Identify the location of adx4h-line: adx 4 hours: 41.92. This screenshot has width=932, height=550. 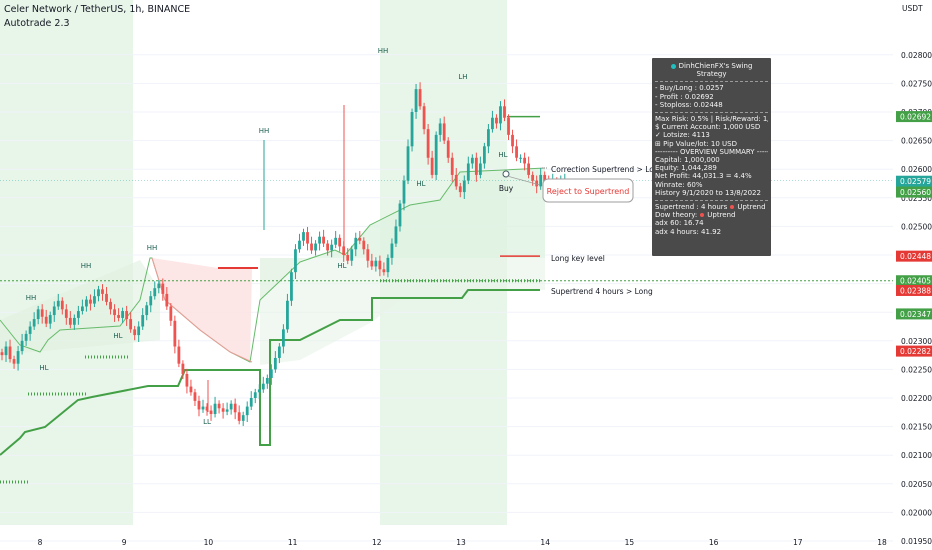
(688, 231).